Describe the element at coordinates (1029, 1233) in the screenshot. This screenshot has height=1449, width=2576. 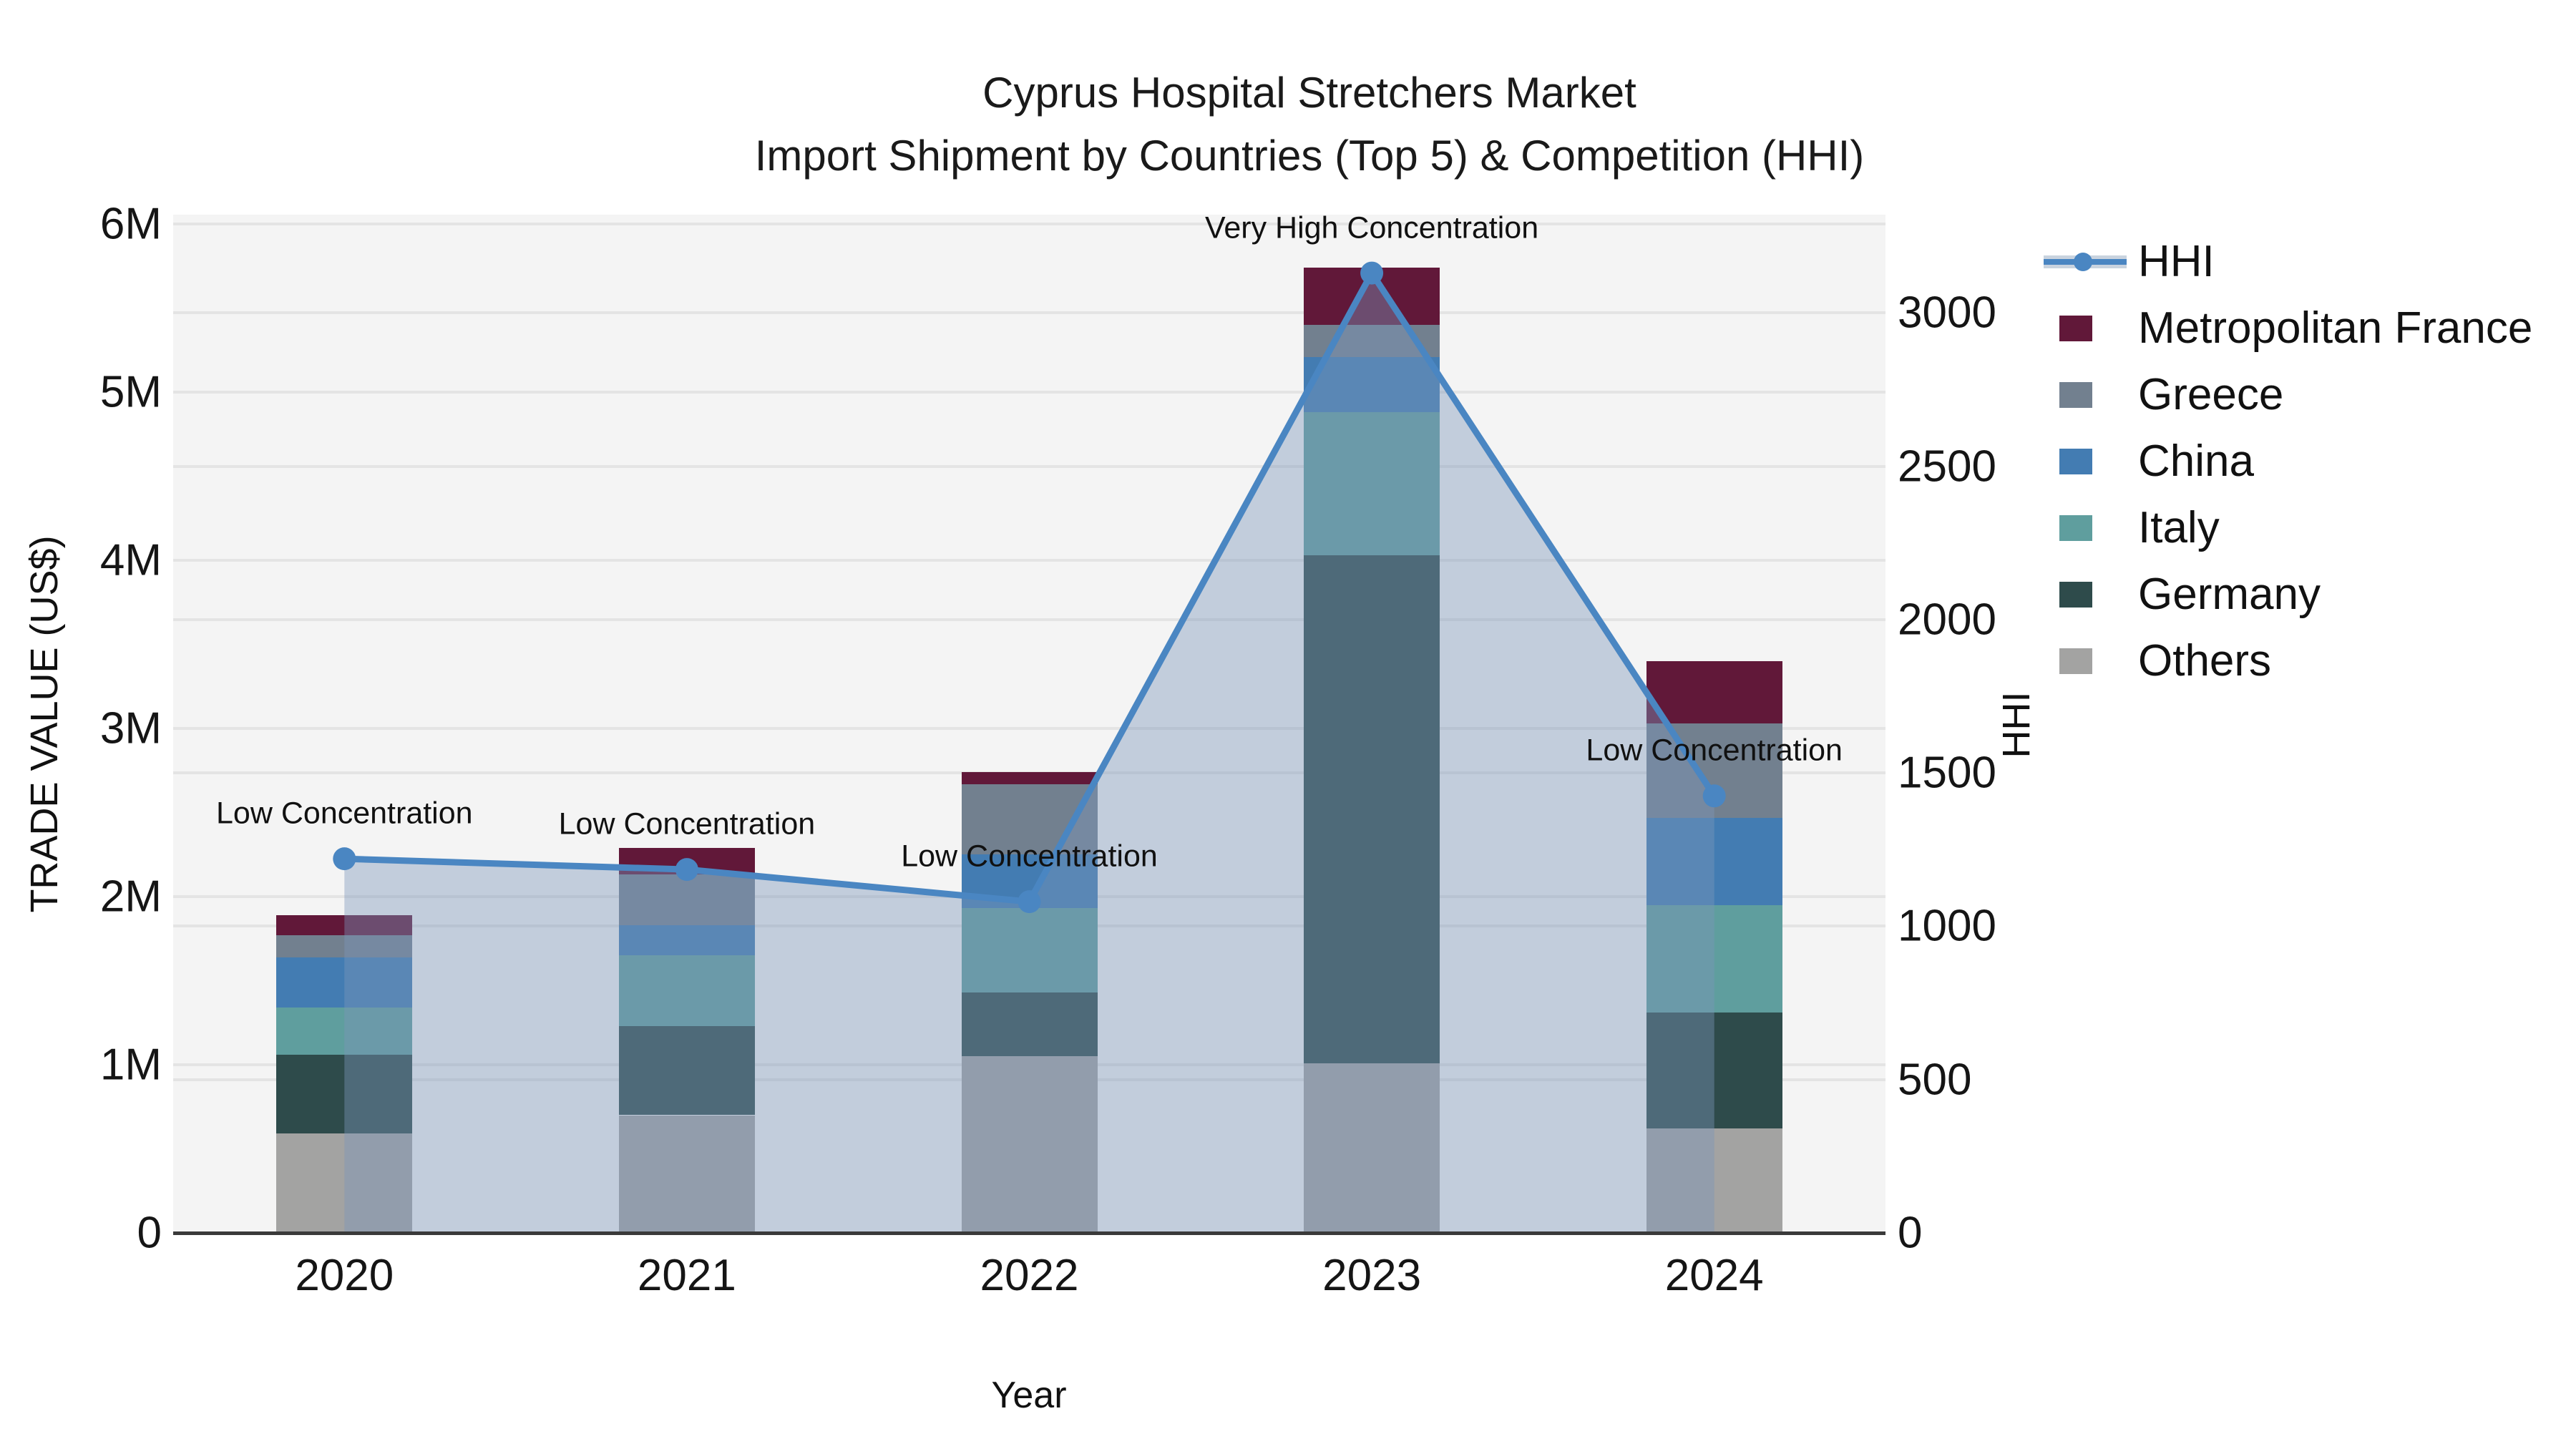
I see `x-axis-line` at that location.